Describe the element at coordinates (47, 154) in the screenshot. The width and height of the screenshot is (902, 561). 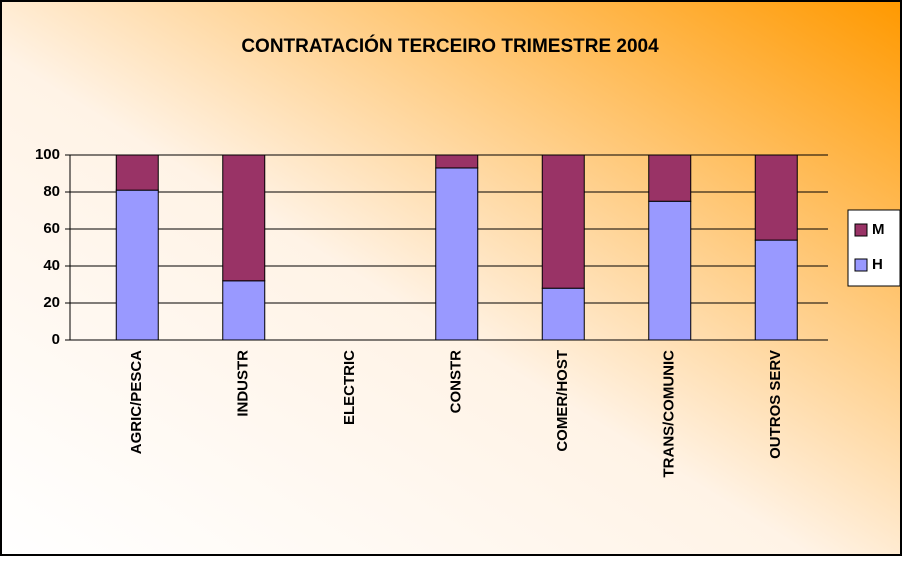
I see `y-tick-label: 100` at that location.